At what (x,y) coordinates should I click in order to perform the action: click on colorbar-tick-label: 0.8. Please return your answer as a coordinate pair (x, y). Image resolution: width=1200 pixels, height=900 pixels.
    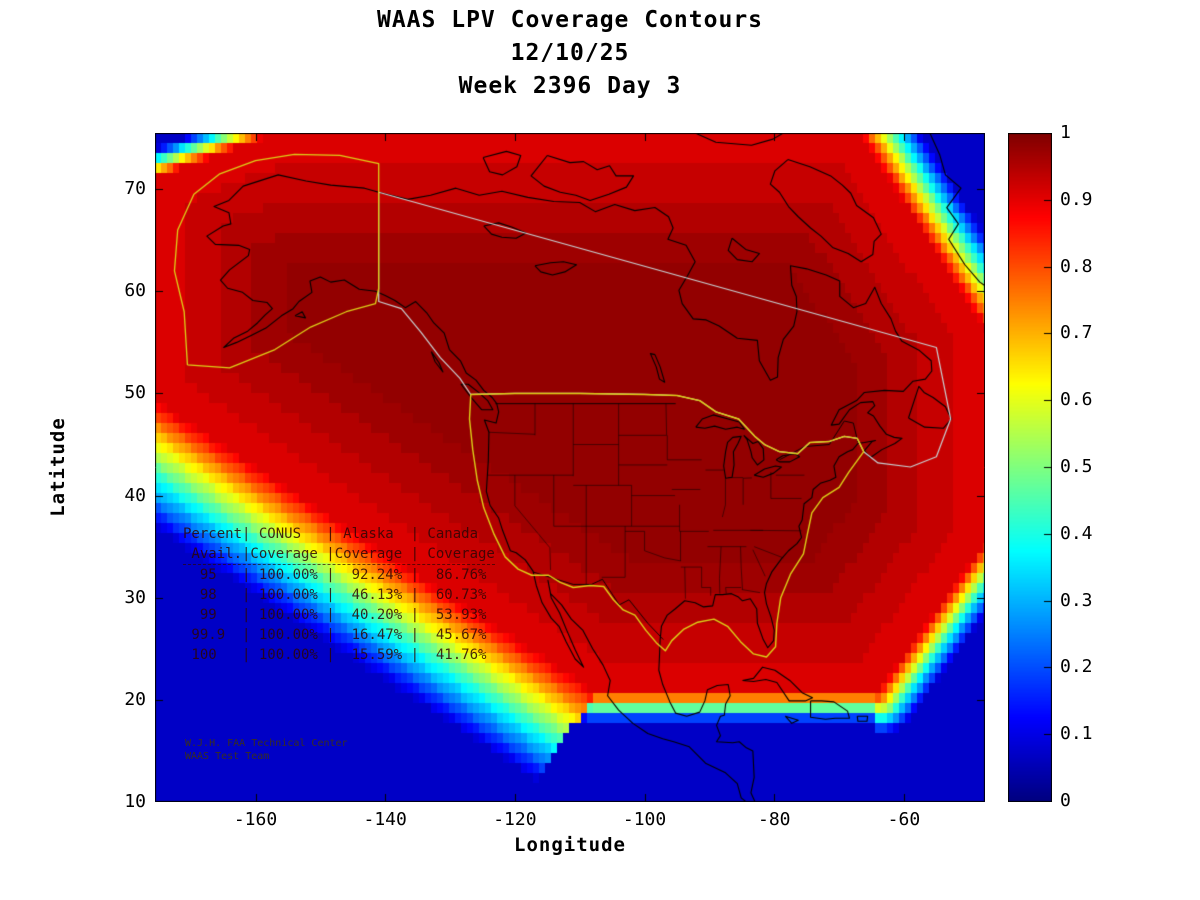
    Looking at the image, I should click on (1076, 266).